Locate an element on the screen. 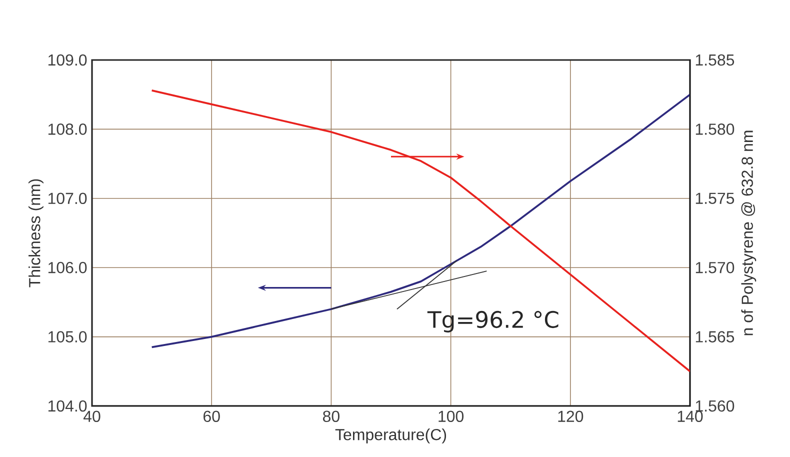 The image size is (790, 457). y-tick-label: 105.0 is located at coordinates (67, 336).